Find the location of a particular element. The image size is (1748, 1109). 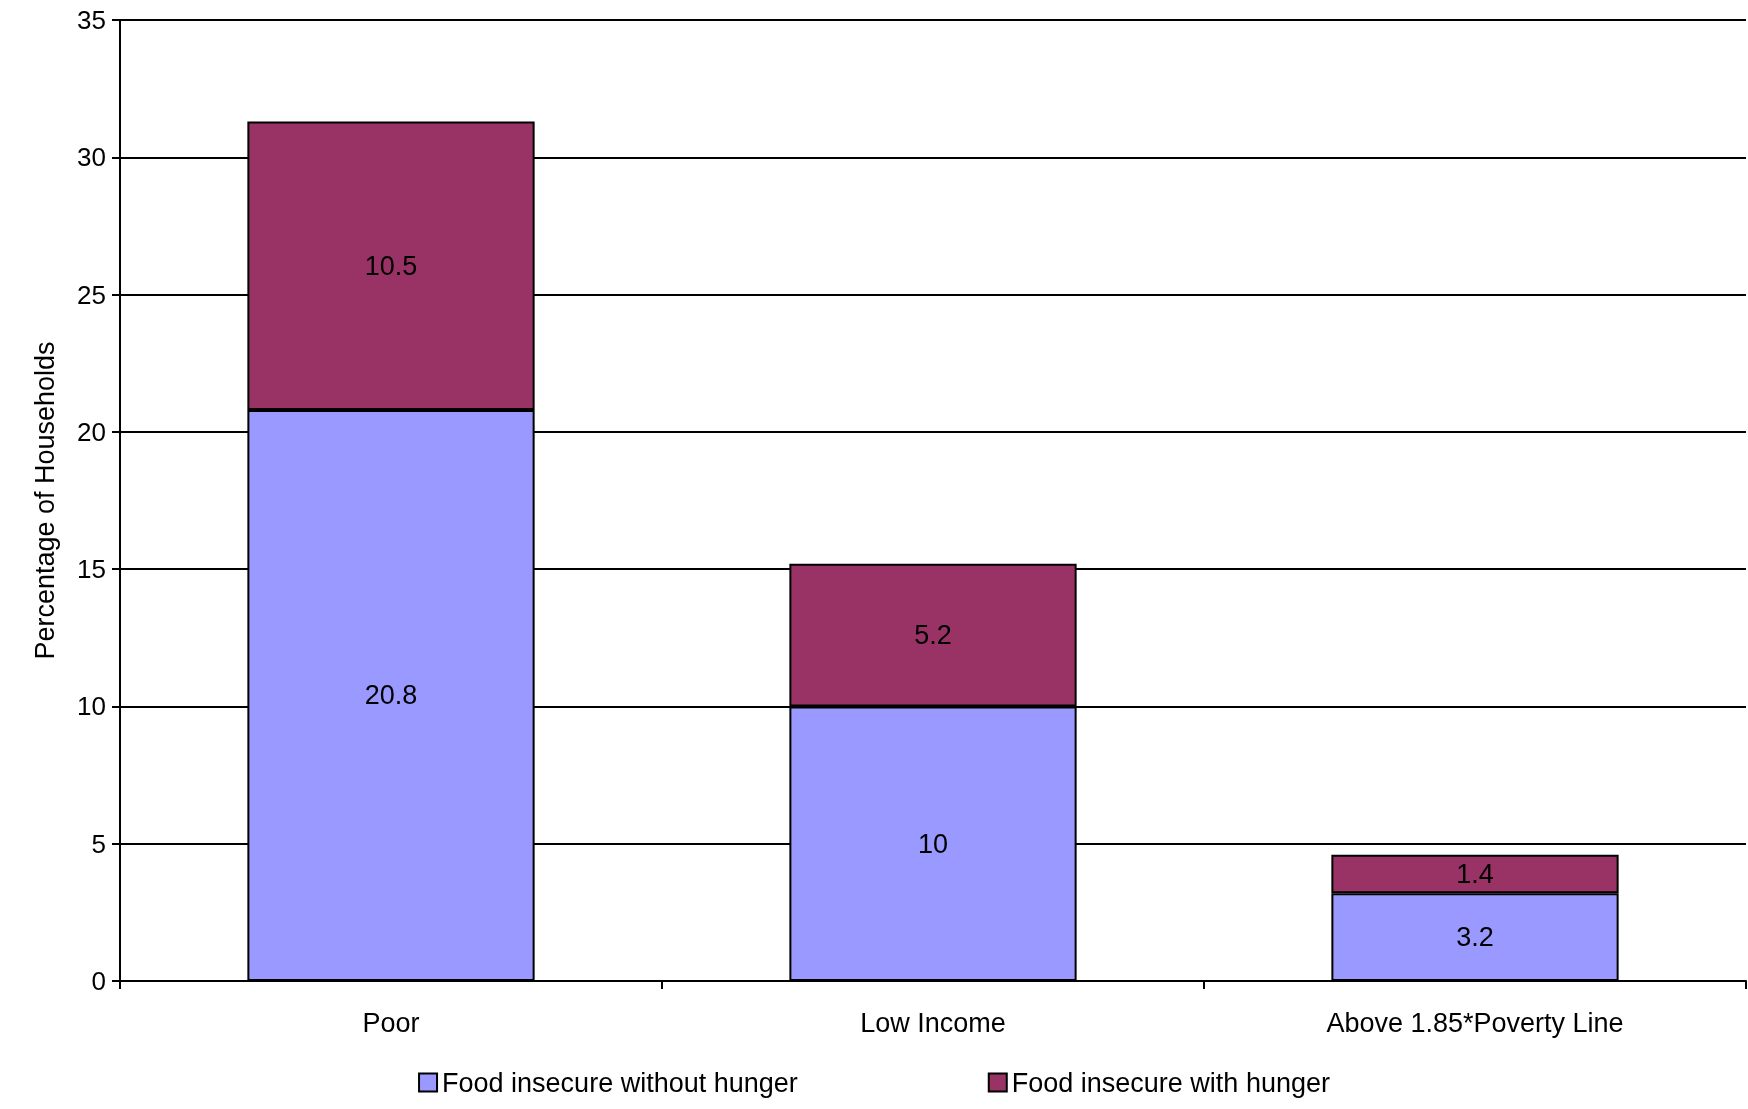

data-label: 1.4 is located at coordinates (1475, 873).